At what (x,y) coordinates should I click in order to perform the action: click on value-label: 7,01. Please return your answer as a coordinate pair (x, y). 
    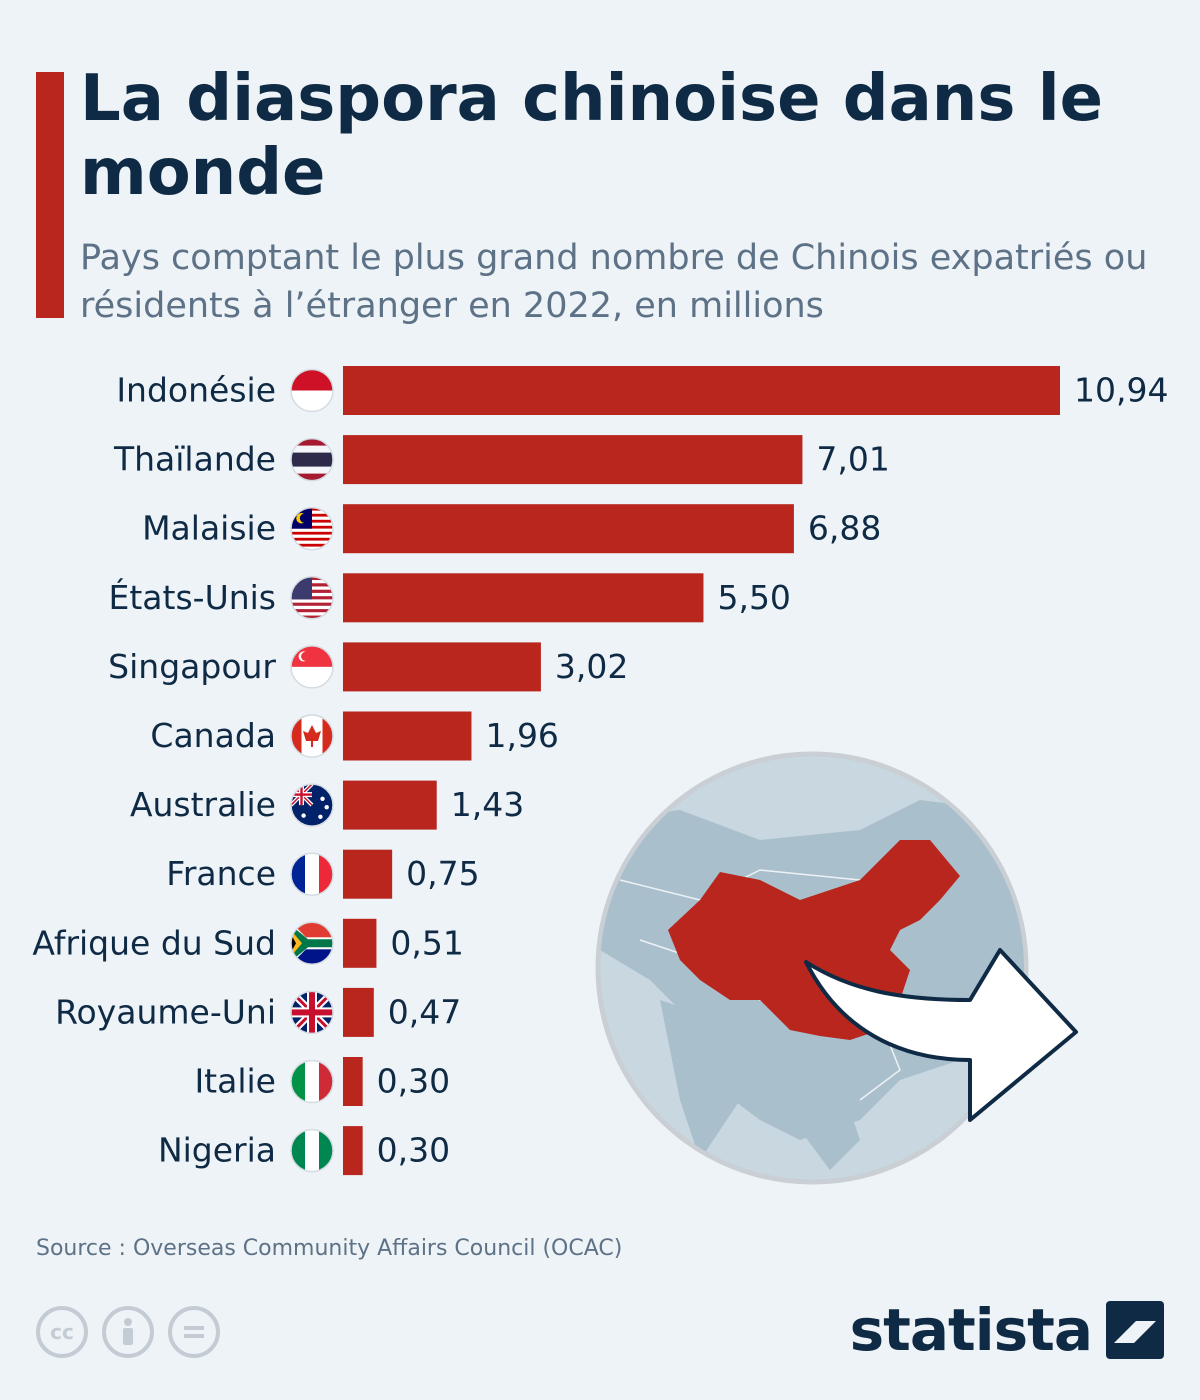
    Looking at the image, I should click on (852, 459).